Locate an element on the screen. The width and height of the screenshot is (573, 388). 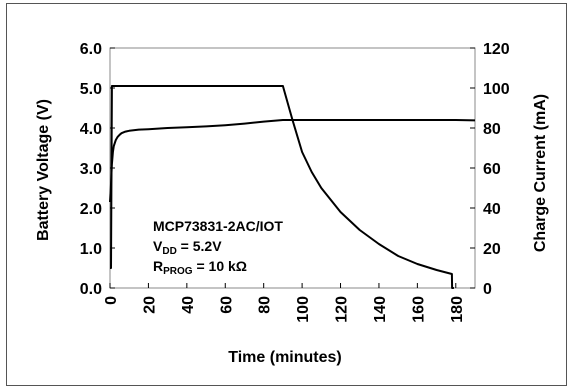
y-left-tick-label: 2.0 is located at coordinates (91, 209).